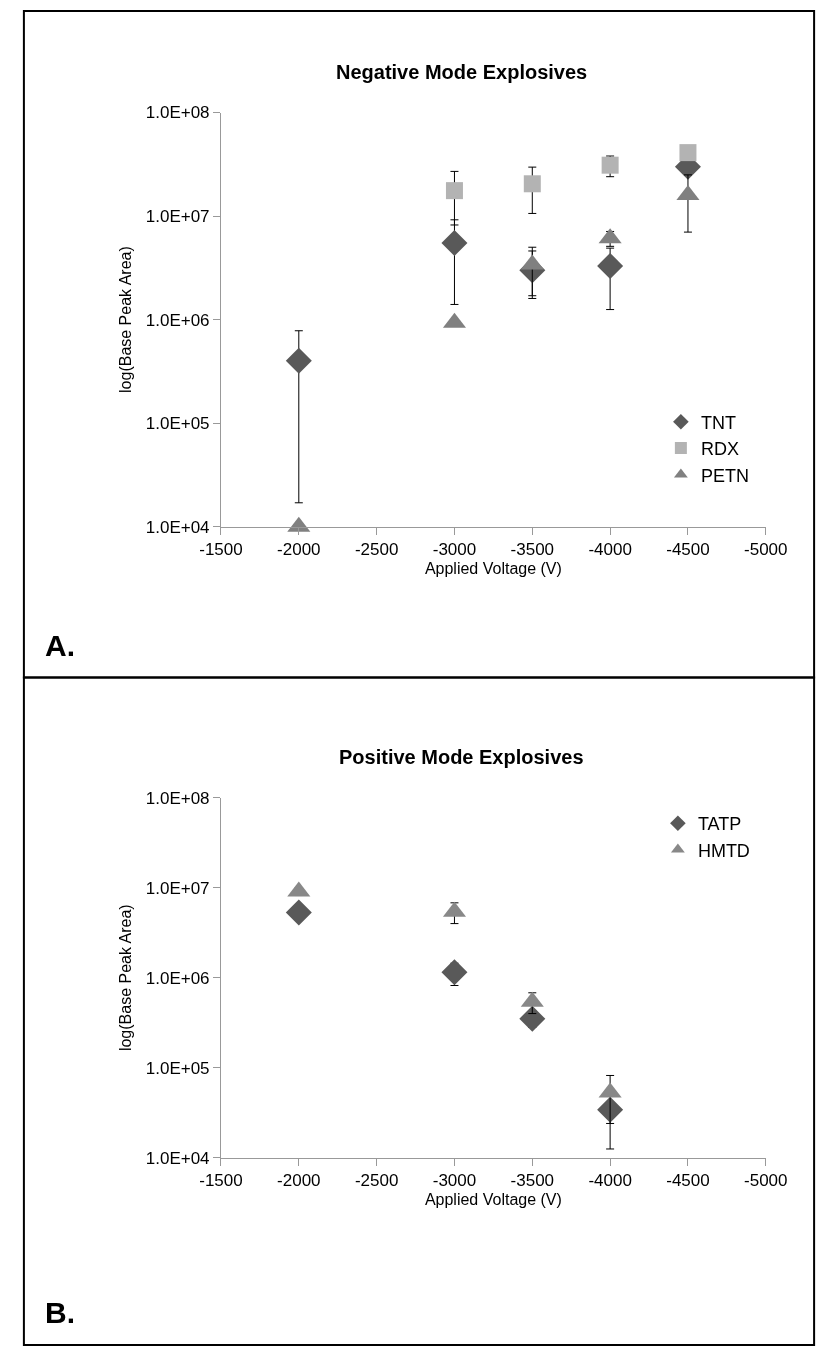 Image resolution: width=838 pixels, height=1357 pixels. What do you see at coordinates (719, 824) in the screenshot?
I see `legend-label: TATP` at bounding box center [719, 824].